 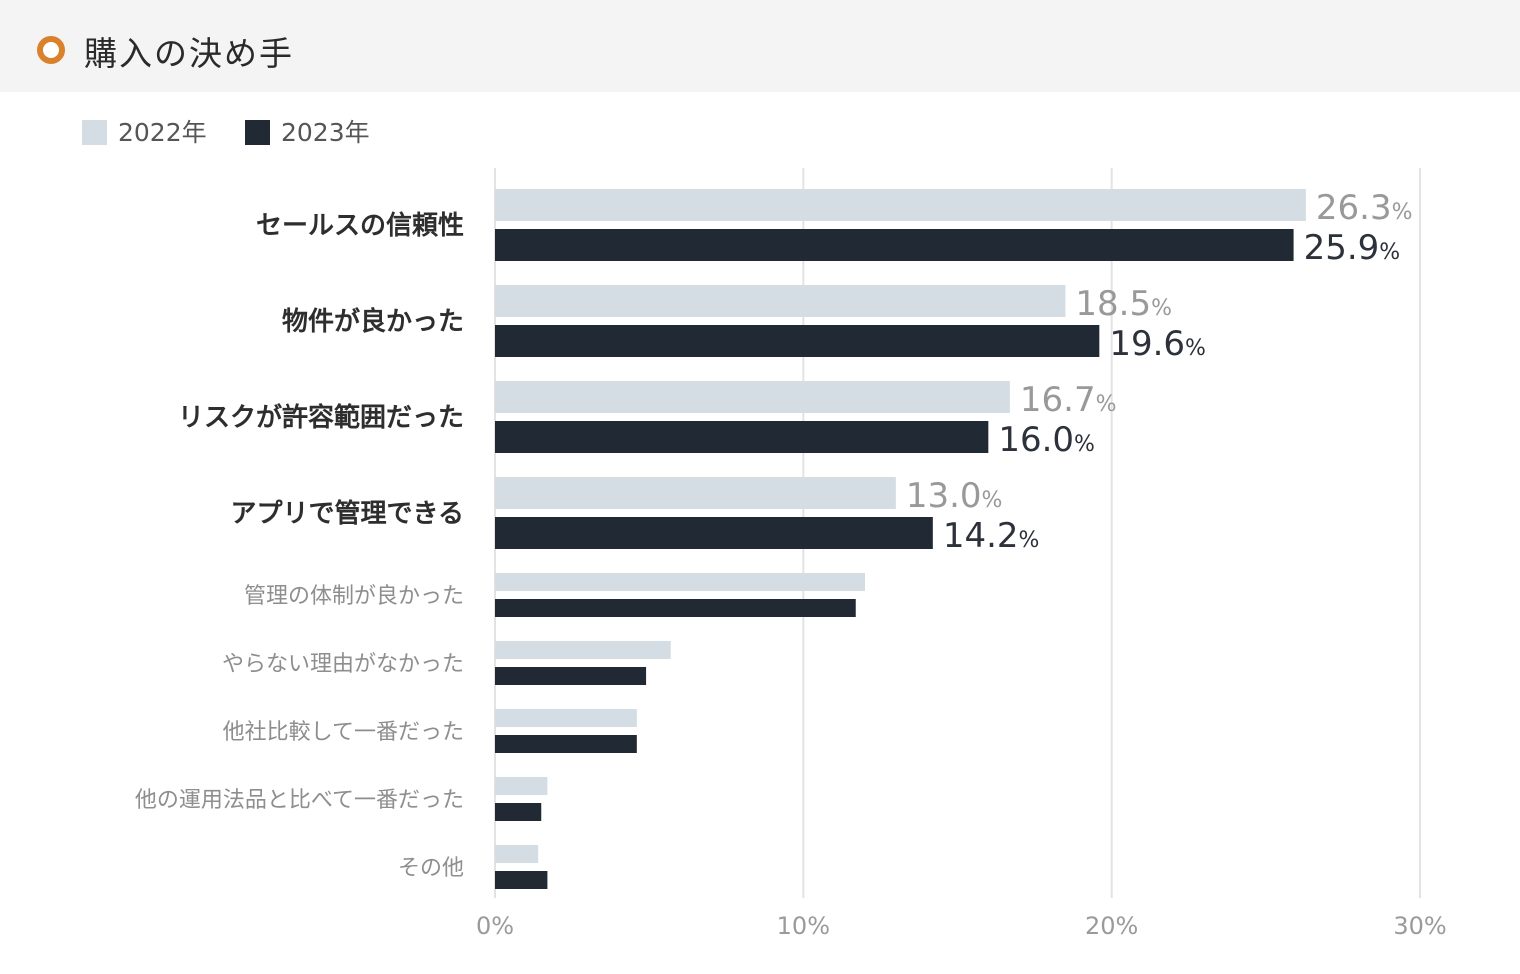 What do you see at coordinates (347, 514) in the screenshot?
I see `category-label: アプリで管理できる` at bounding box center [347, 514].